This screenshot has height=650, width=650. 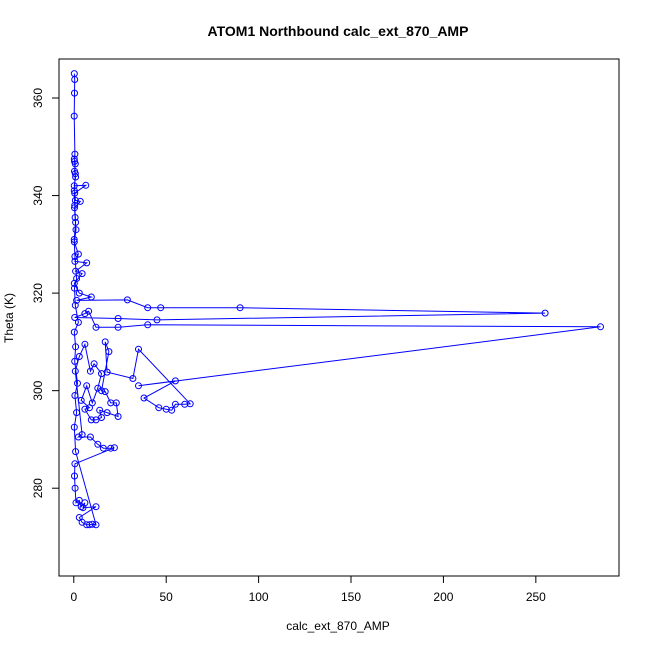 What do you see at coordinates (351, 597) in the screenshot?
I see `x-tick-label: 150` at bounding box center [351, 597].